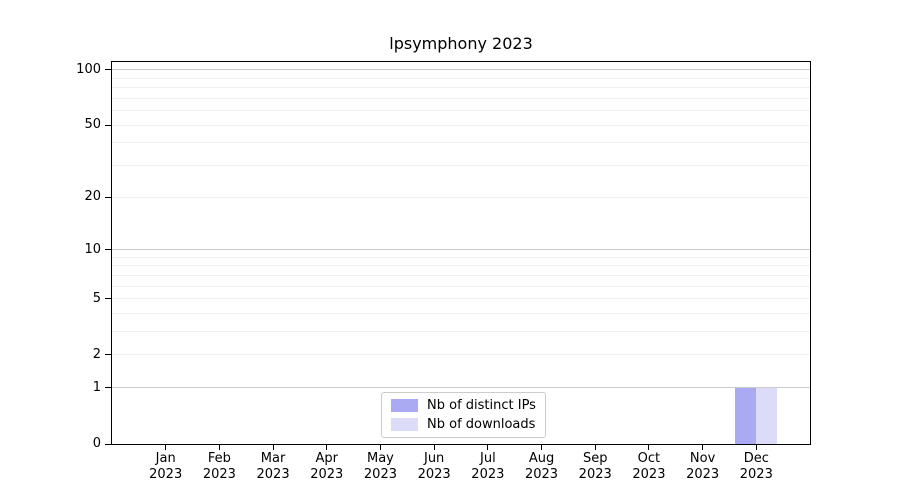  Describe the element at coordinates (702, 458) in the screenshot. I see `x-tick-month: Nov` at that location.